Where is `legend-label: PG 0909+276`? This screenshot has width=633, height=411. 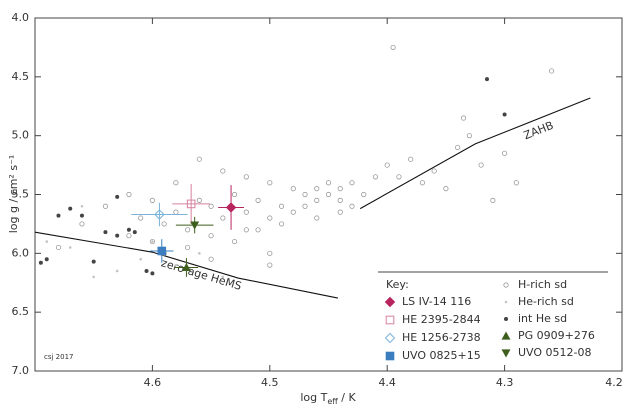 legend-label: PG 0909+276 is located at coordinates (556, 335).